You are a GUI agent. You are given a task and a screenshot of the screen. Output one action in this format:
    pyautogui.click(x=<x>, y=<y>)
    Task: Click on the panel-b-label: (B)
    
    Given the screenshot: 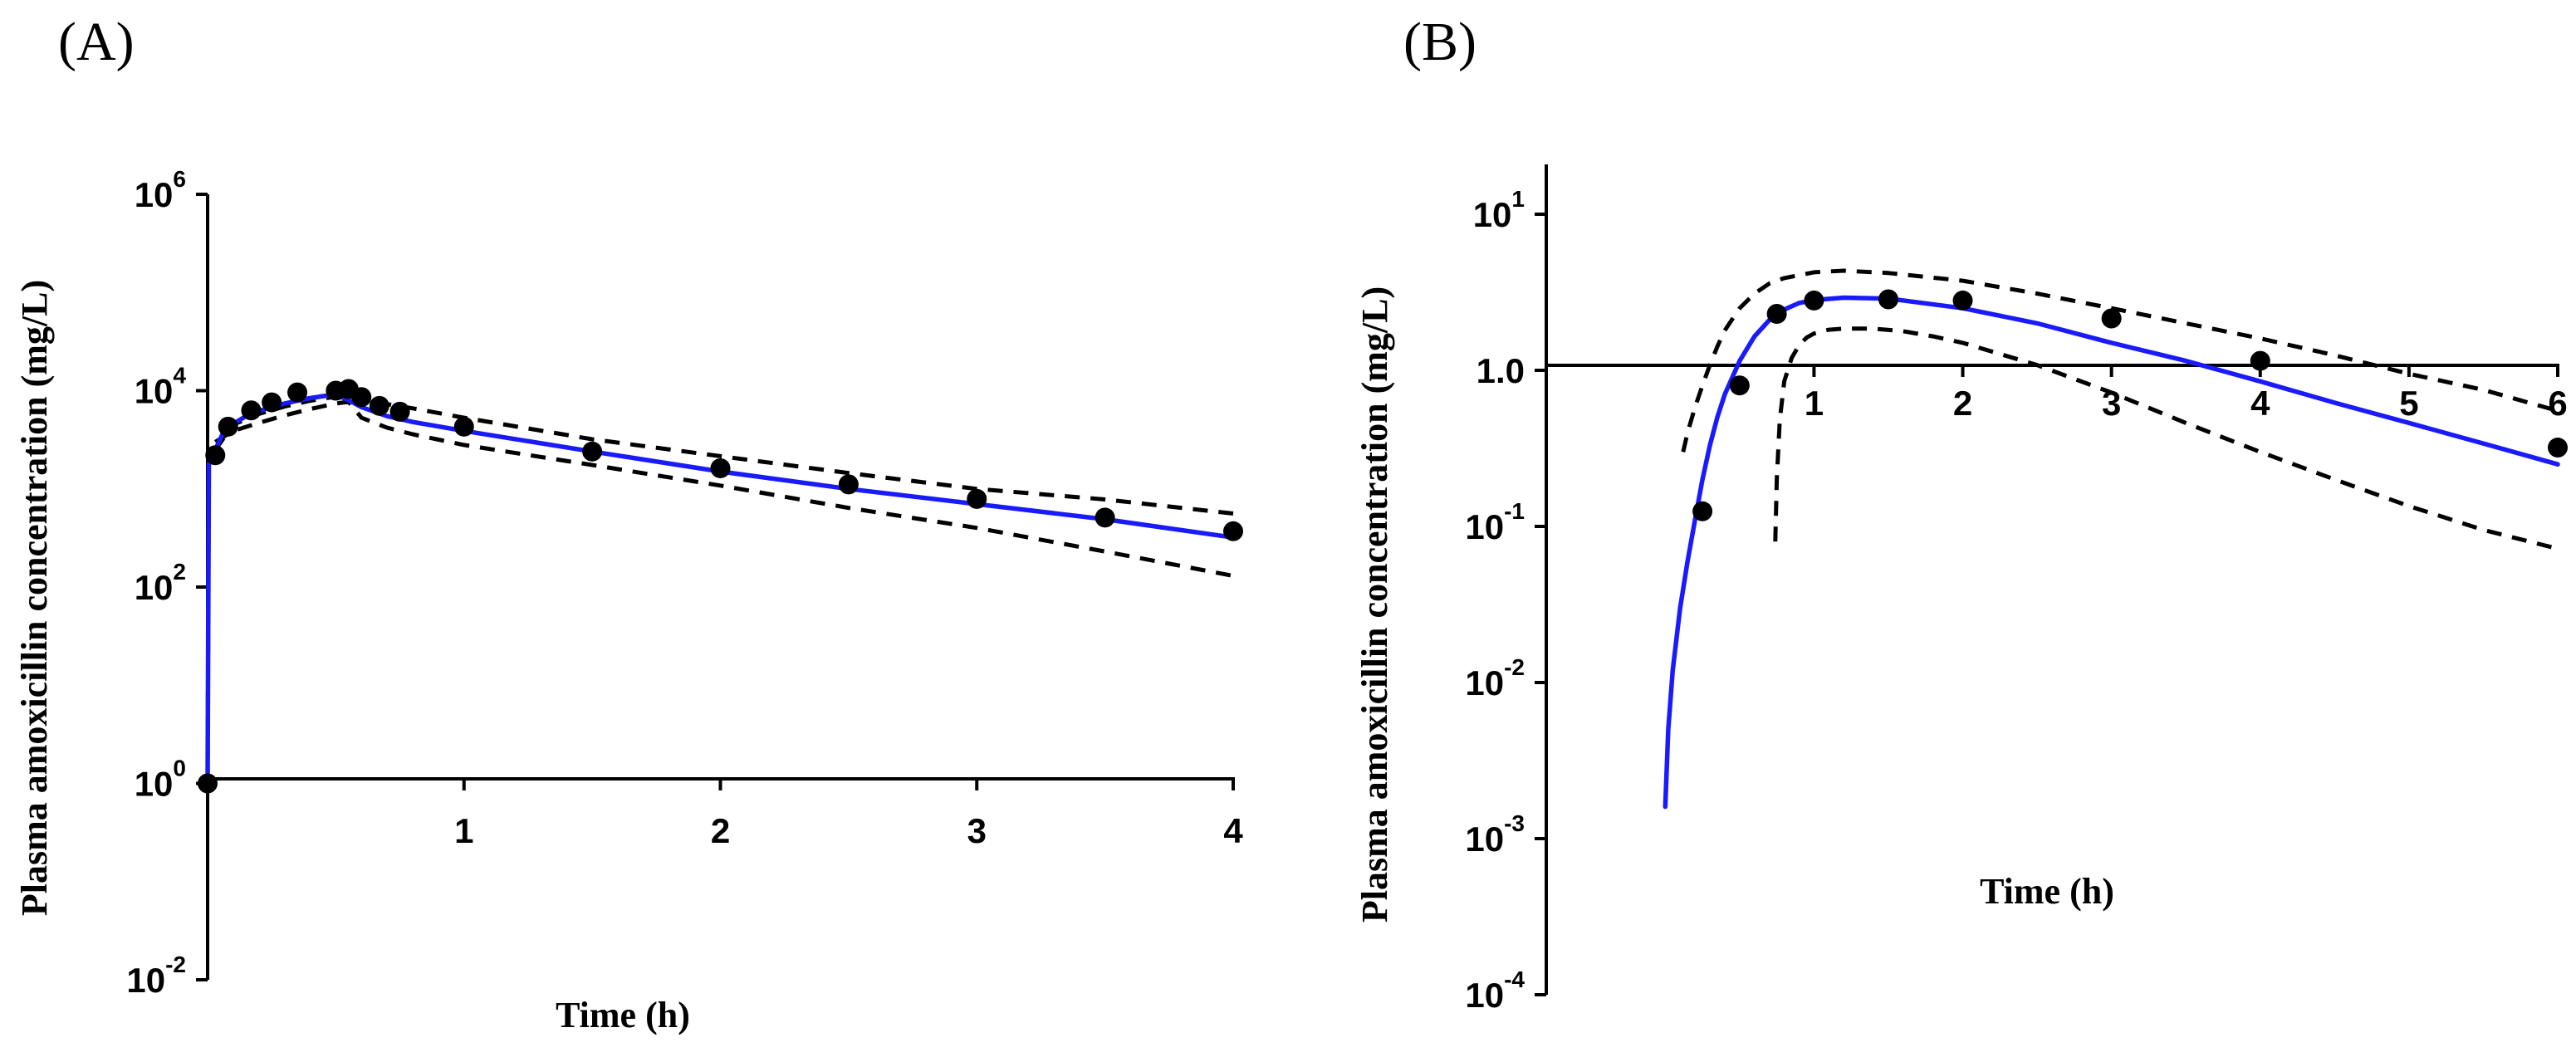 What is the action you would take?
    pyautogui.click(x=1440, y=42)
    